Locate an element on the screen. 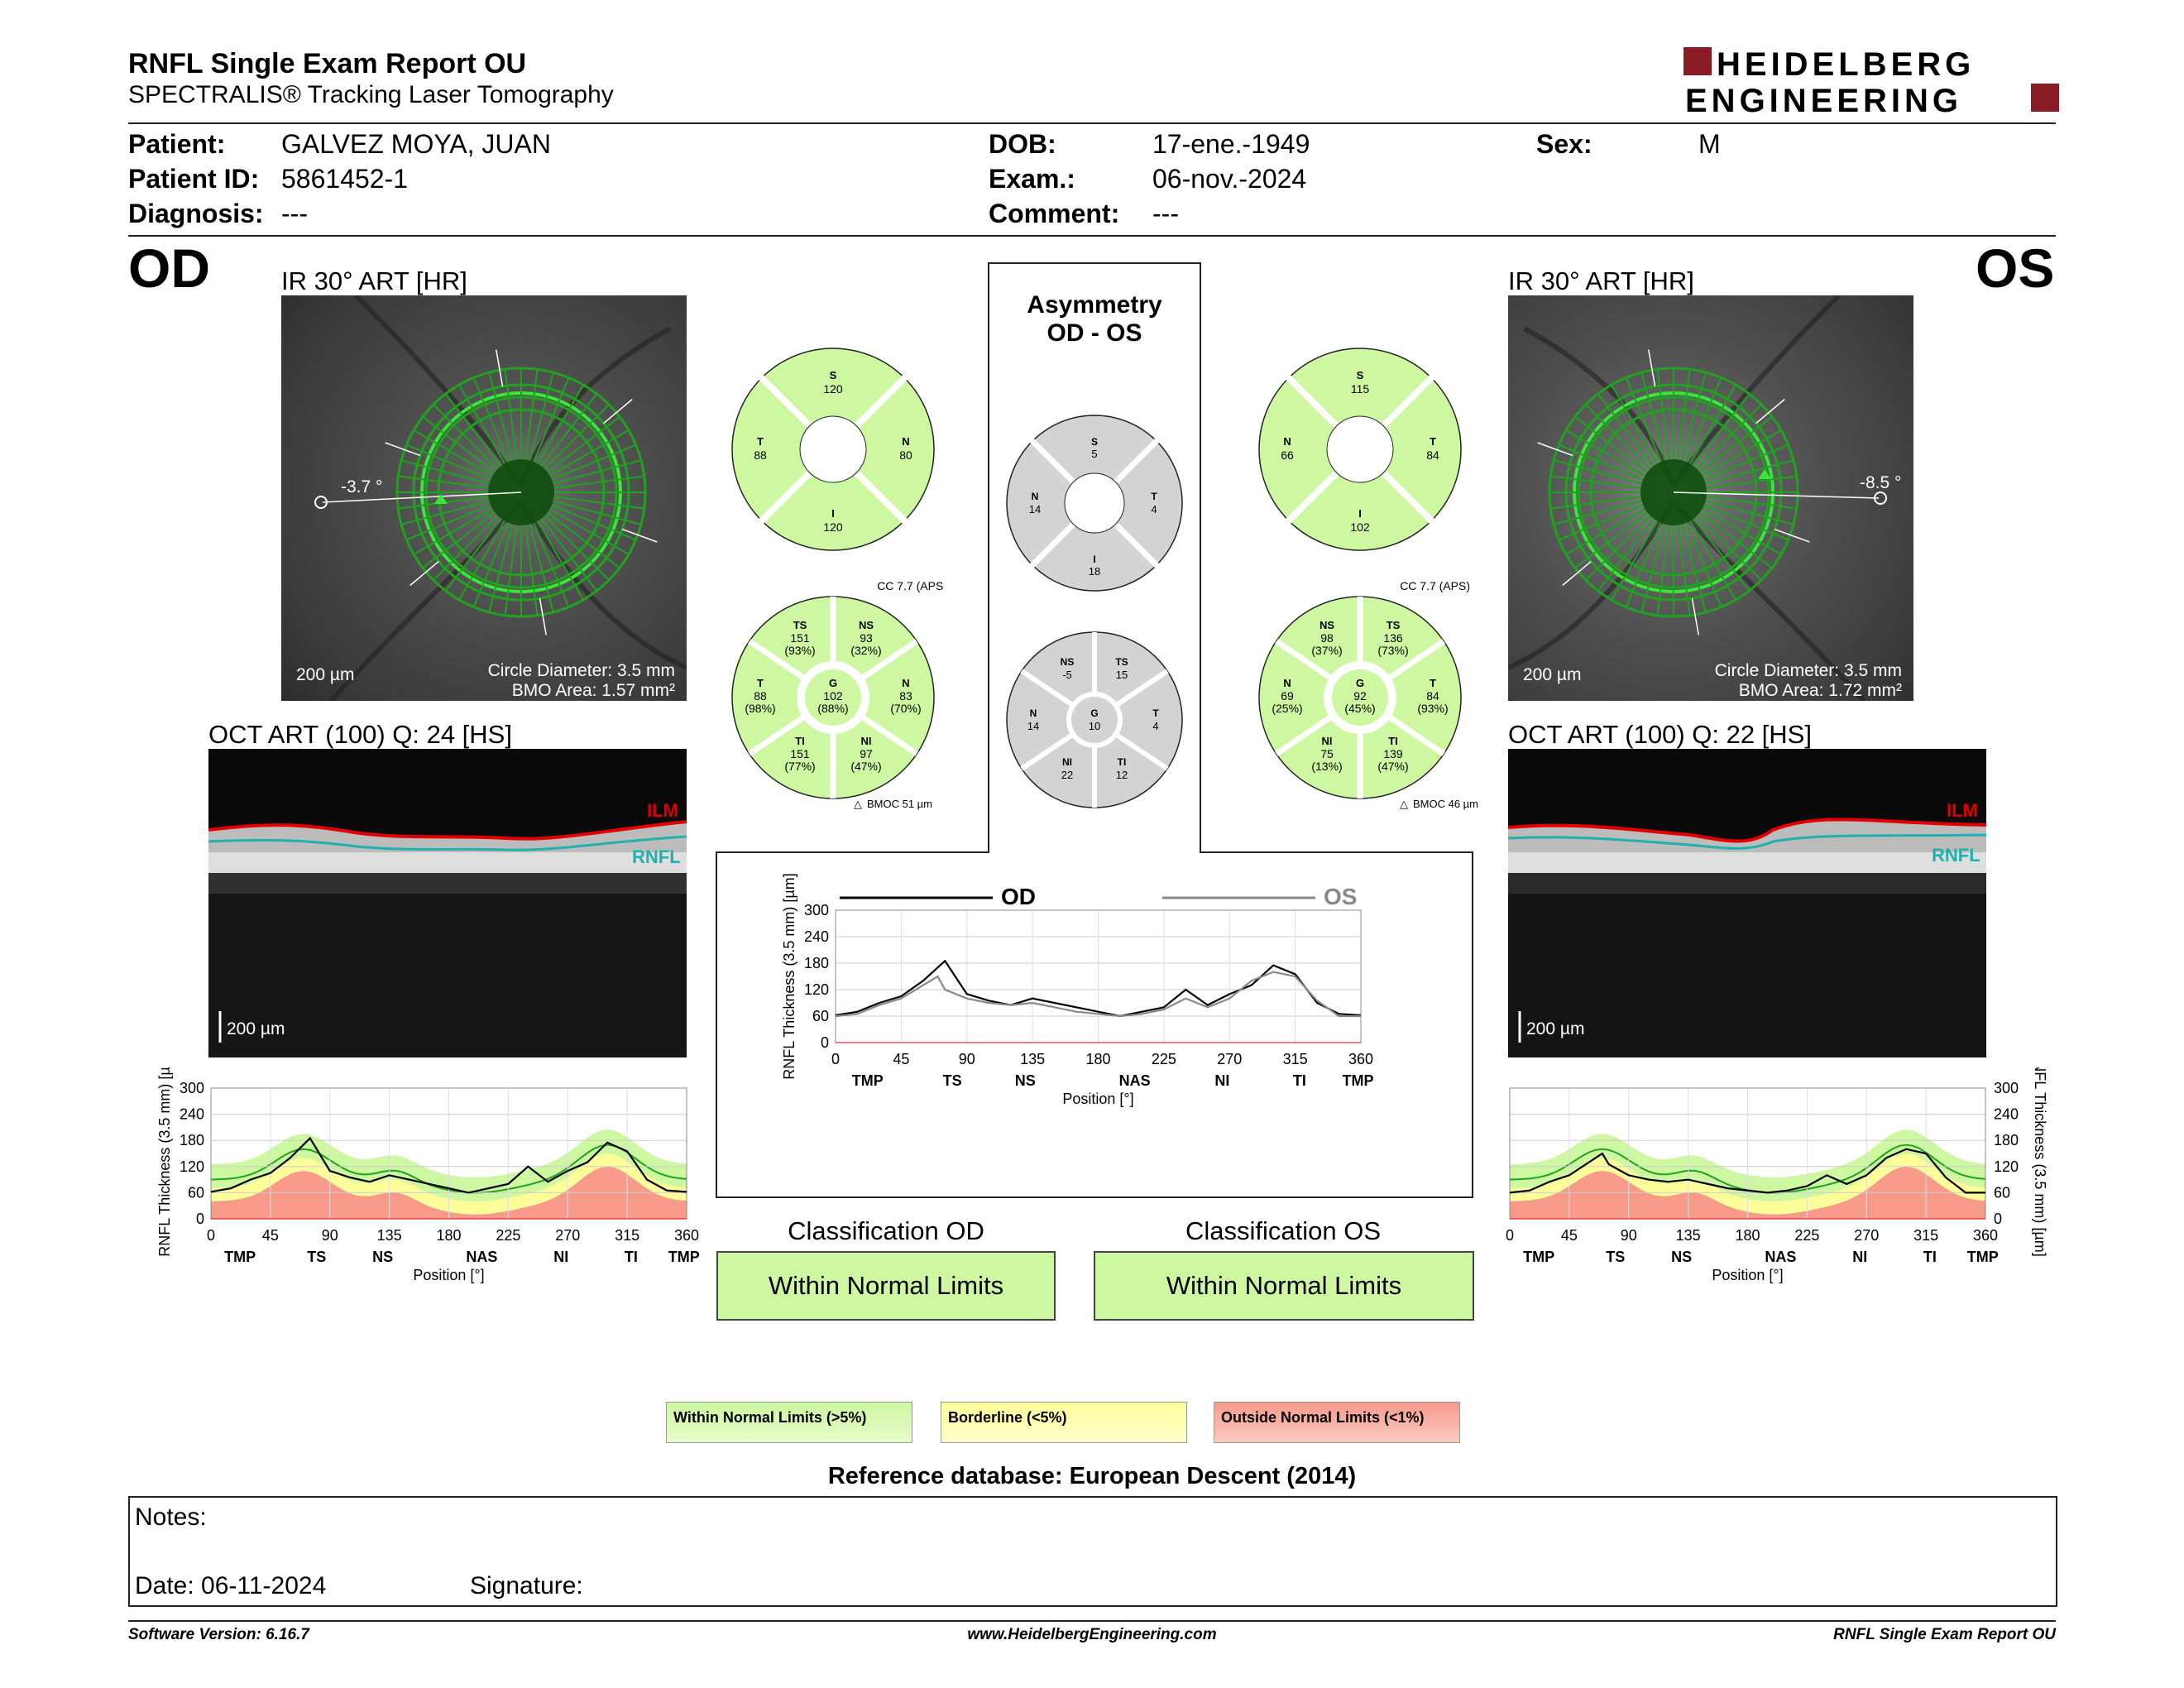 This screenshot has height=1688, width=2184. od-circle-diameter: Circle Diameter: 3.5 mm is located at coordinates (581, 670).